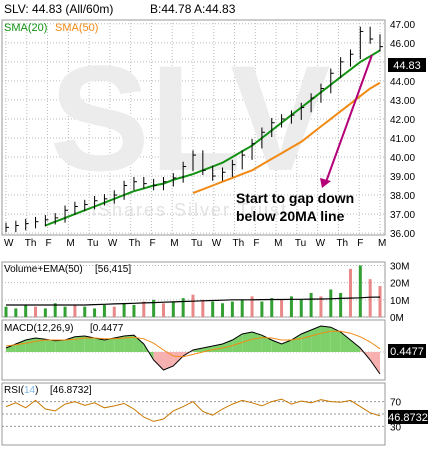 The width and height of the screenshot is (430, 450). I want to click on rsi-y-tick: 30, so click(396, 427).